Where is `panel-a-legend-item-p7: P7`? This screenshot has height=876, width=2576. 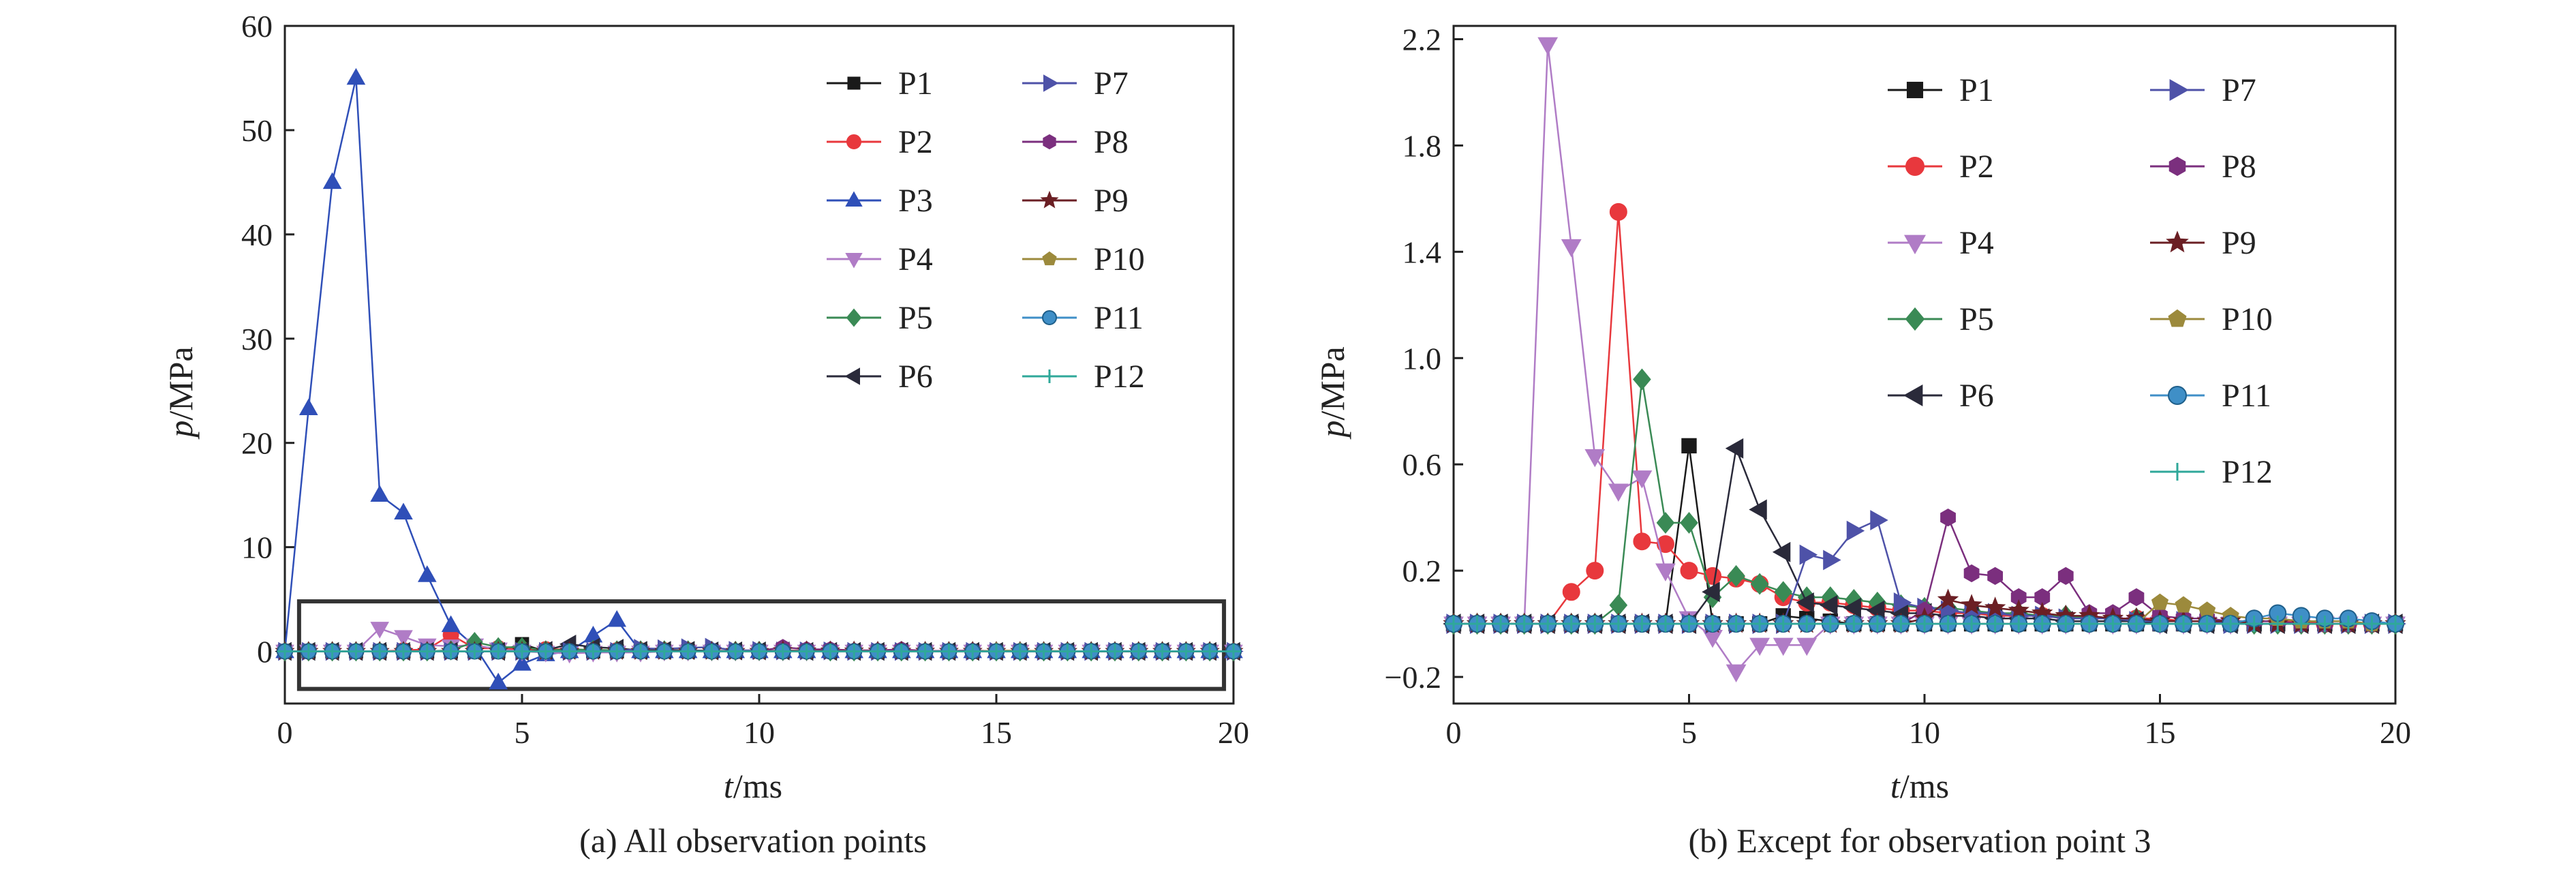
panel-a-legend-item-p7: P7 is located at coordinates (1075, 83).